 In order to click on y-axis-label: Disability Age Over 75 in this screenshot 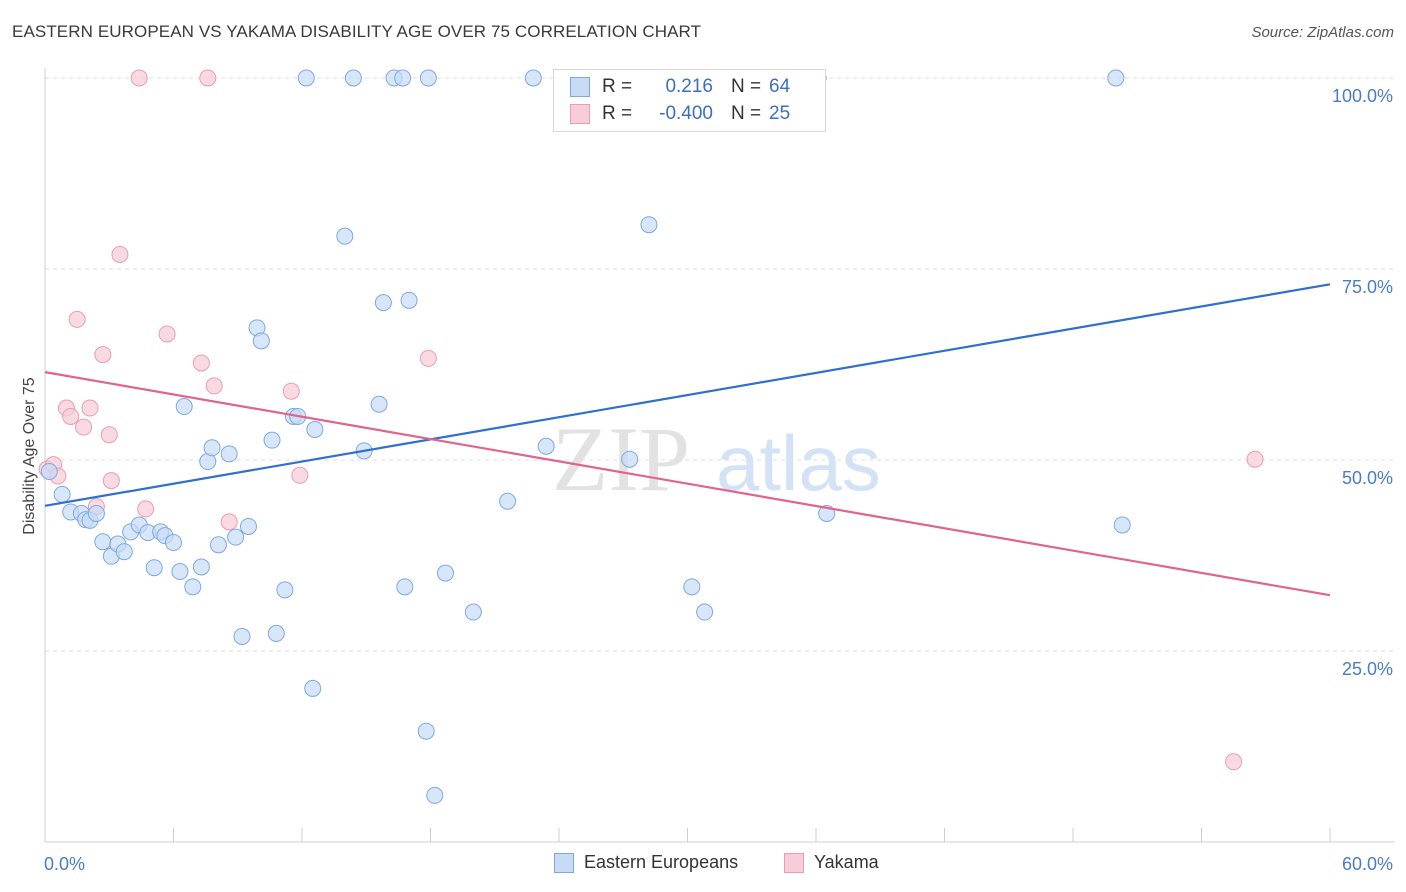, I will do `click(29, 456)`.